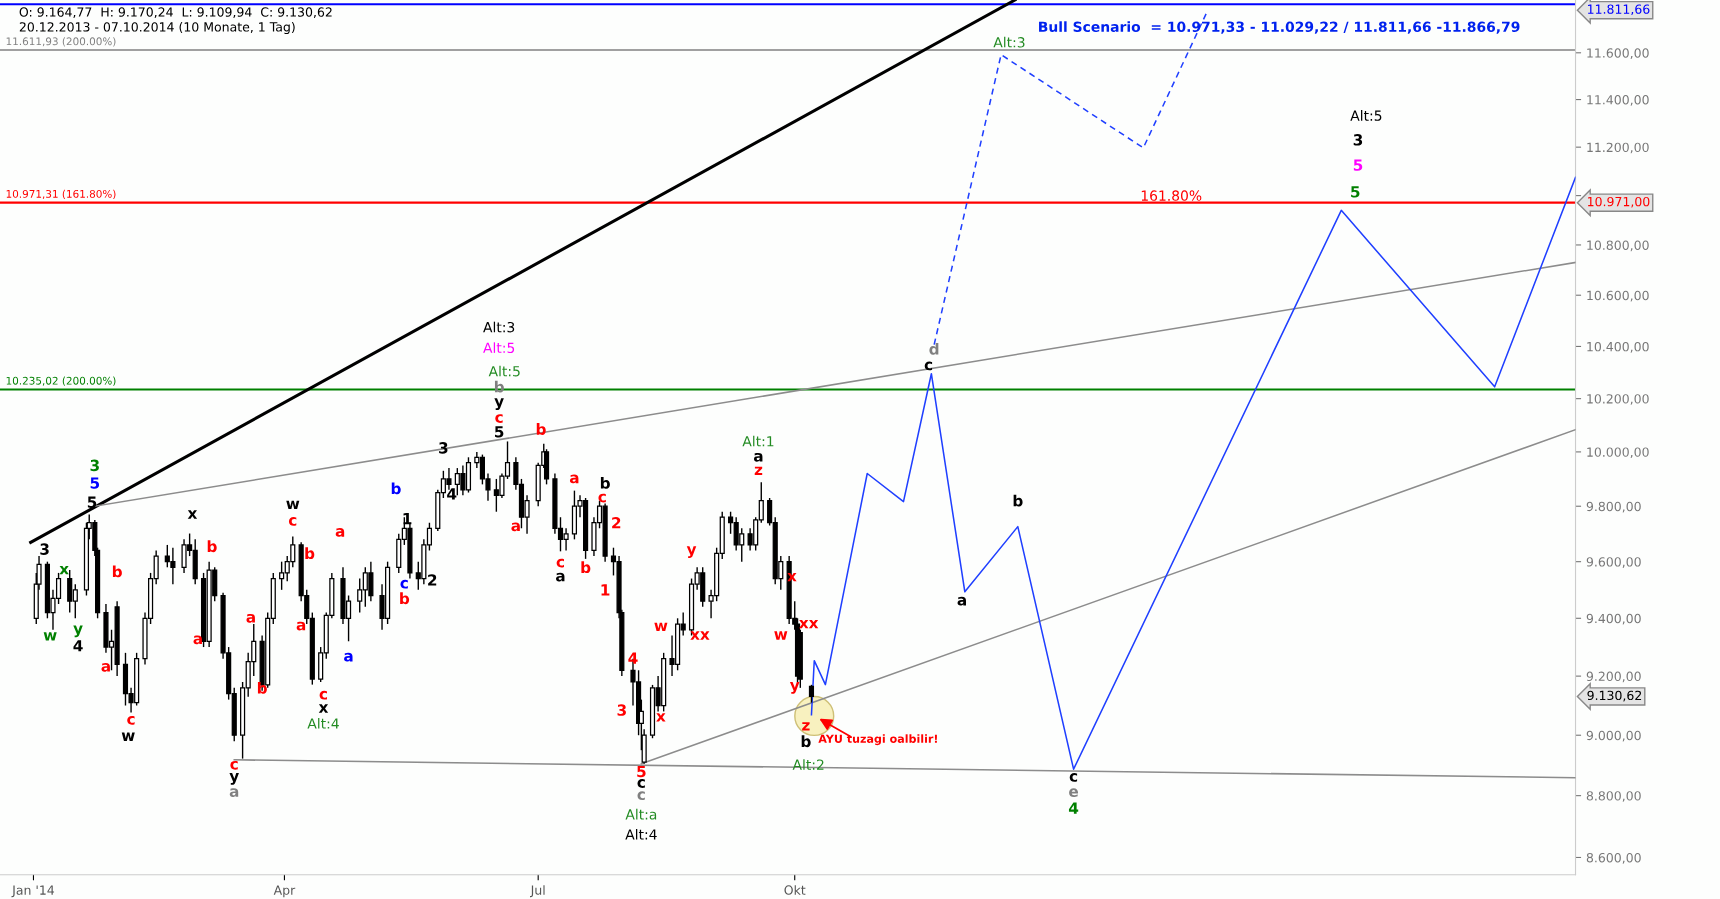  What do you see at coordinates (1618, 246) in the screenshot?
I see `y-tick-label: 10.800,00` at bounding box center [1618, 246].